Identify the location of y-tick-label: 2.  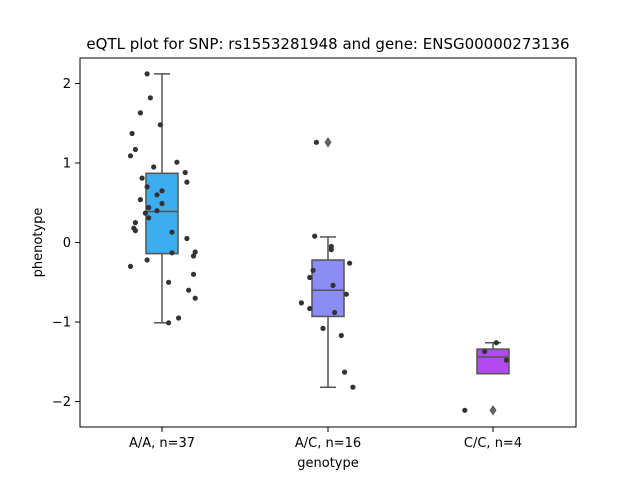
(67, 84).